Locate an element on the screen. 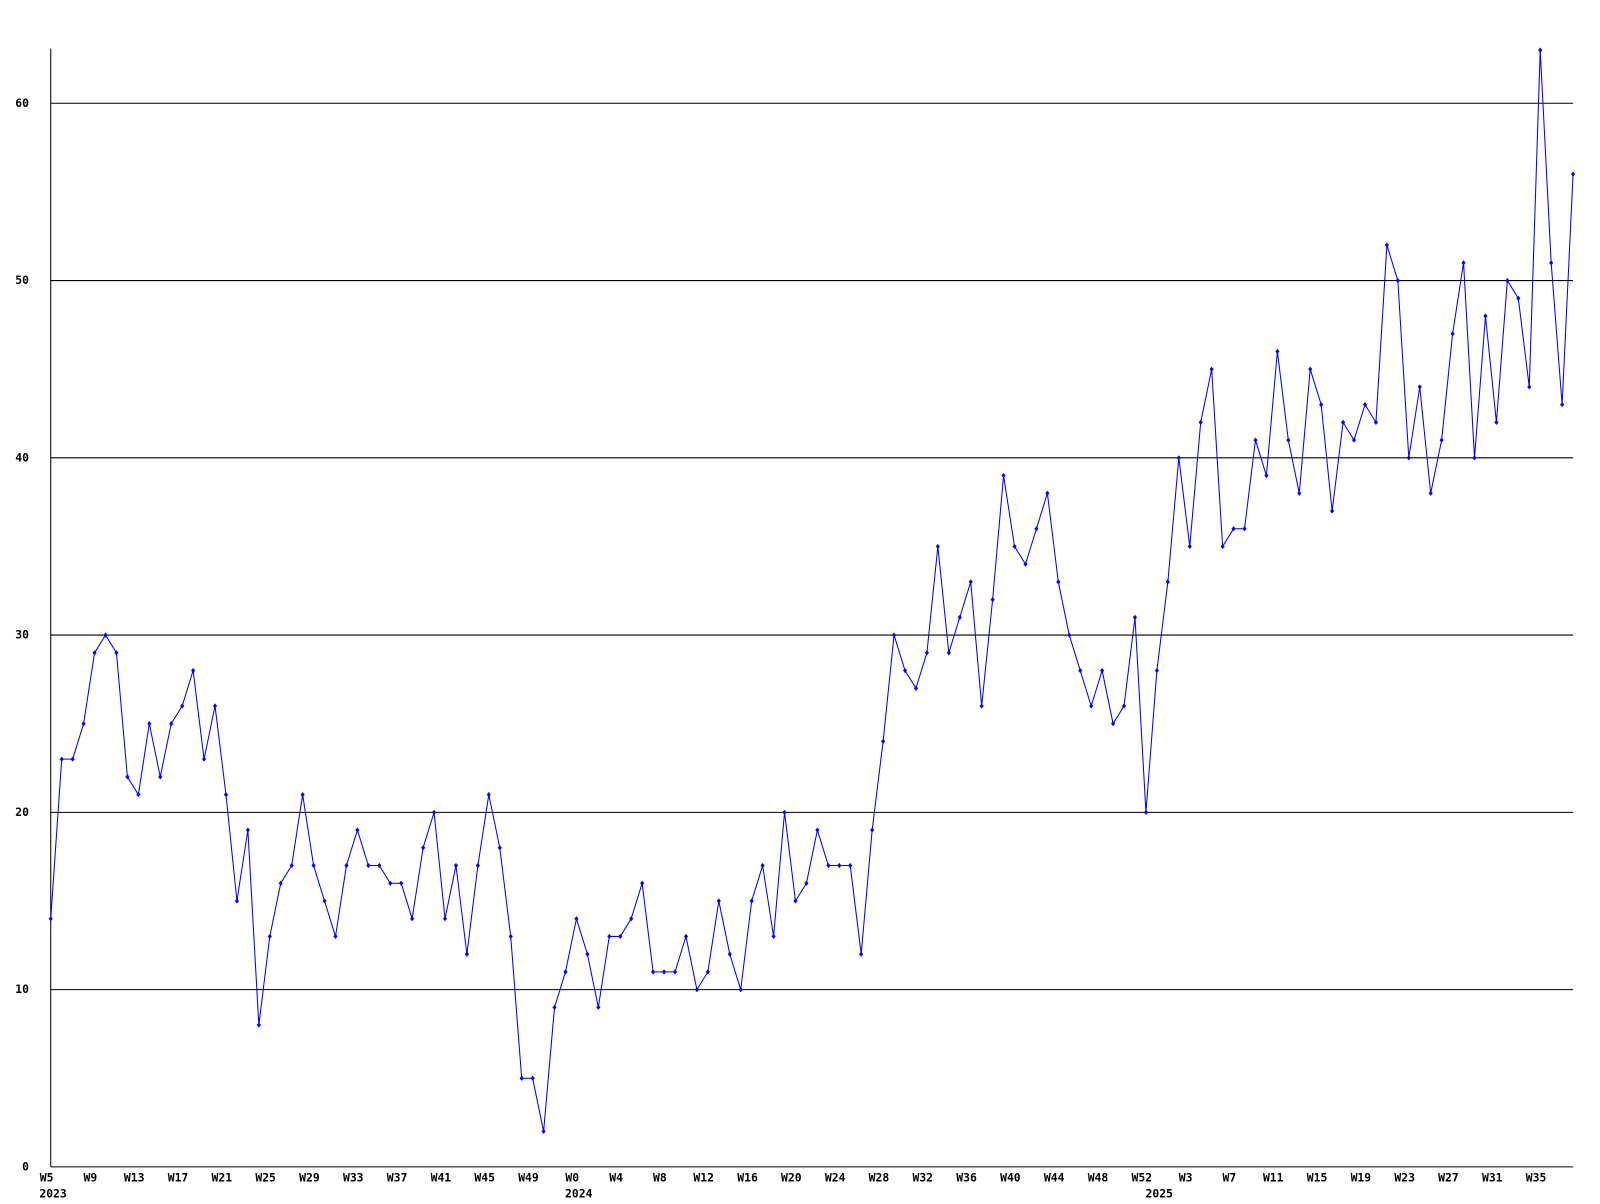  x-tick-label: W19 is located at coordinates (1361, 1178).